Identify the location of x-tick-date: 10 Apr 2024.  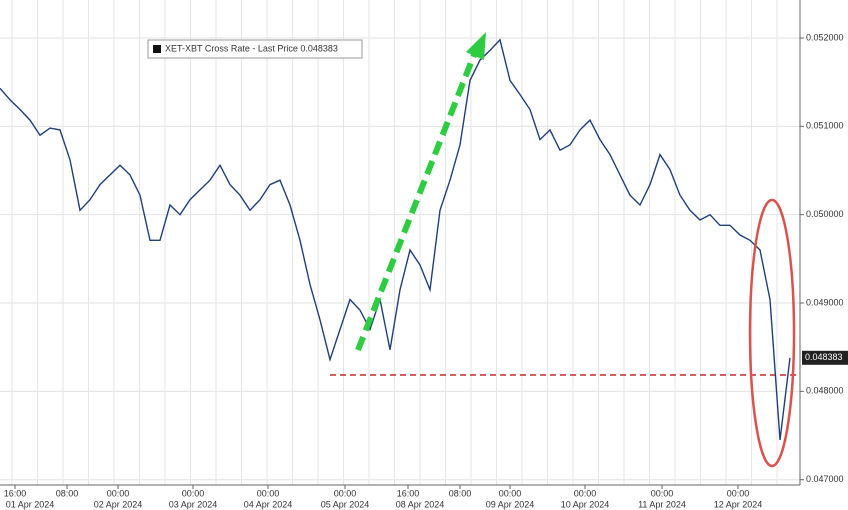
(585, 504).